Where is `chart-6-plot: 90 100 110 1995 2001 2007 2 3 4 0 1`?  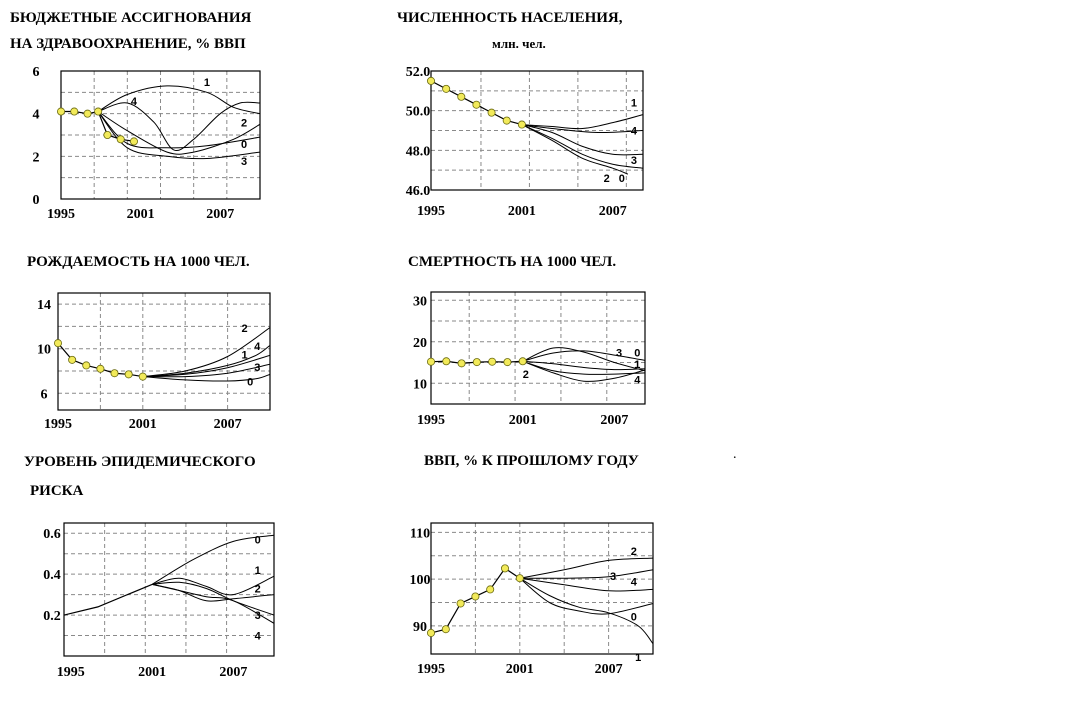
chart-6-plot: 90 100 110 1995 2001 2007 2 3 4 0 1 is located at coordinates (532, 599).